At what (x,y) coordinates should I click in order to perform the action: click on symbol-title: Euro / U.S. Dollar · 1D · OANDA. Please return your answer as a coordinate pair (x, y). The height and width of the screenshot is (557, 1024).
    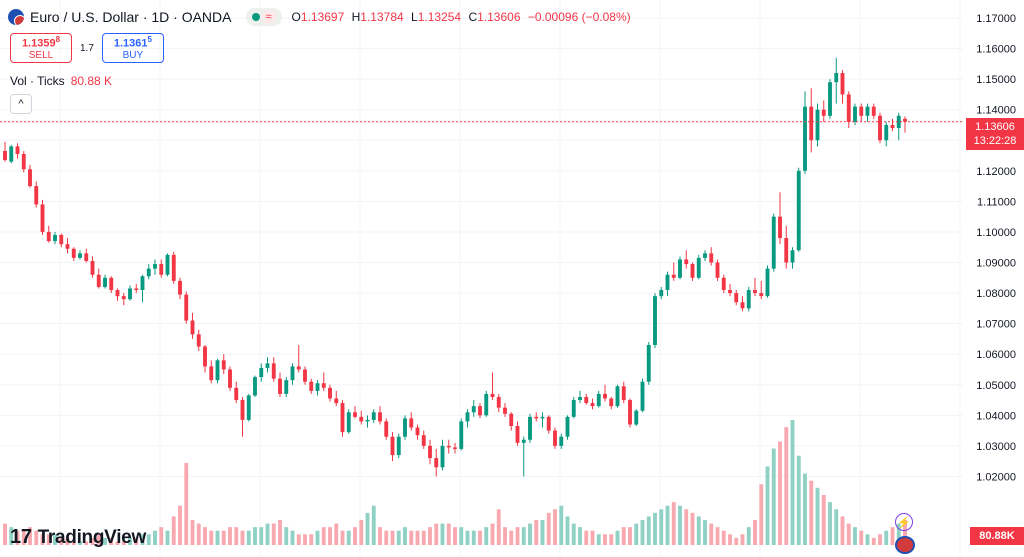
    Looking at the image, I should click on (131, 17).